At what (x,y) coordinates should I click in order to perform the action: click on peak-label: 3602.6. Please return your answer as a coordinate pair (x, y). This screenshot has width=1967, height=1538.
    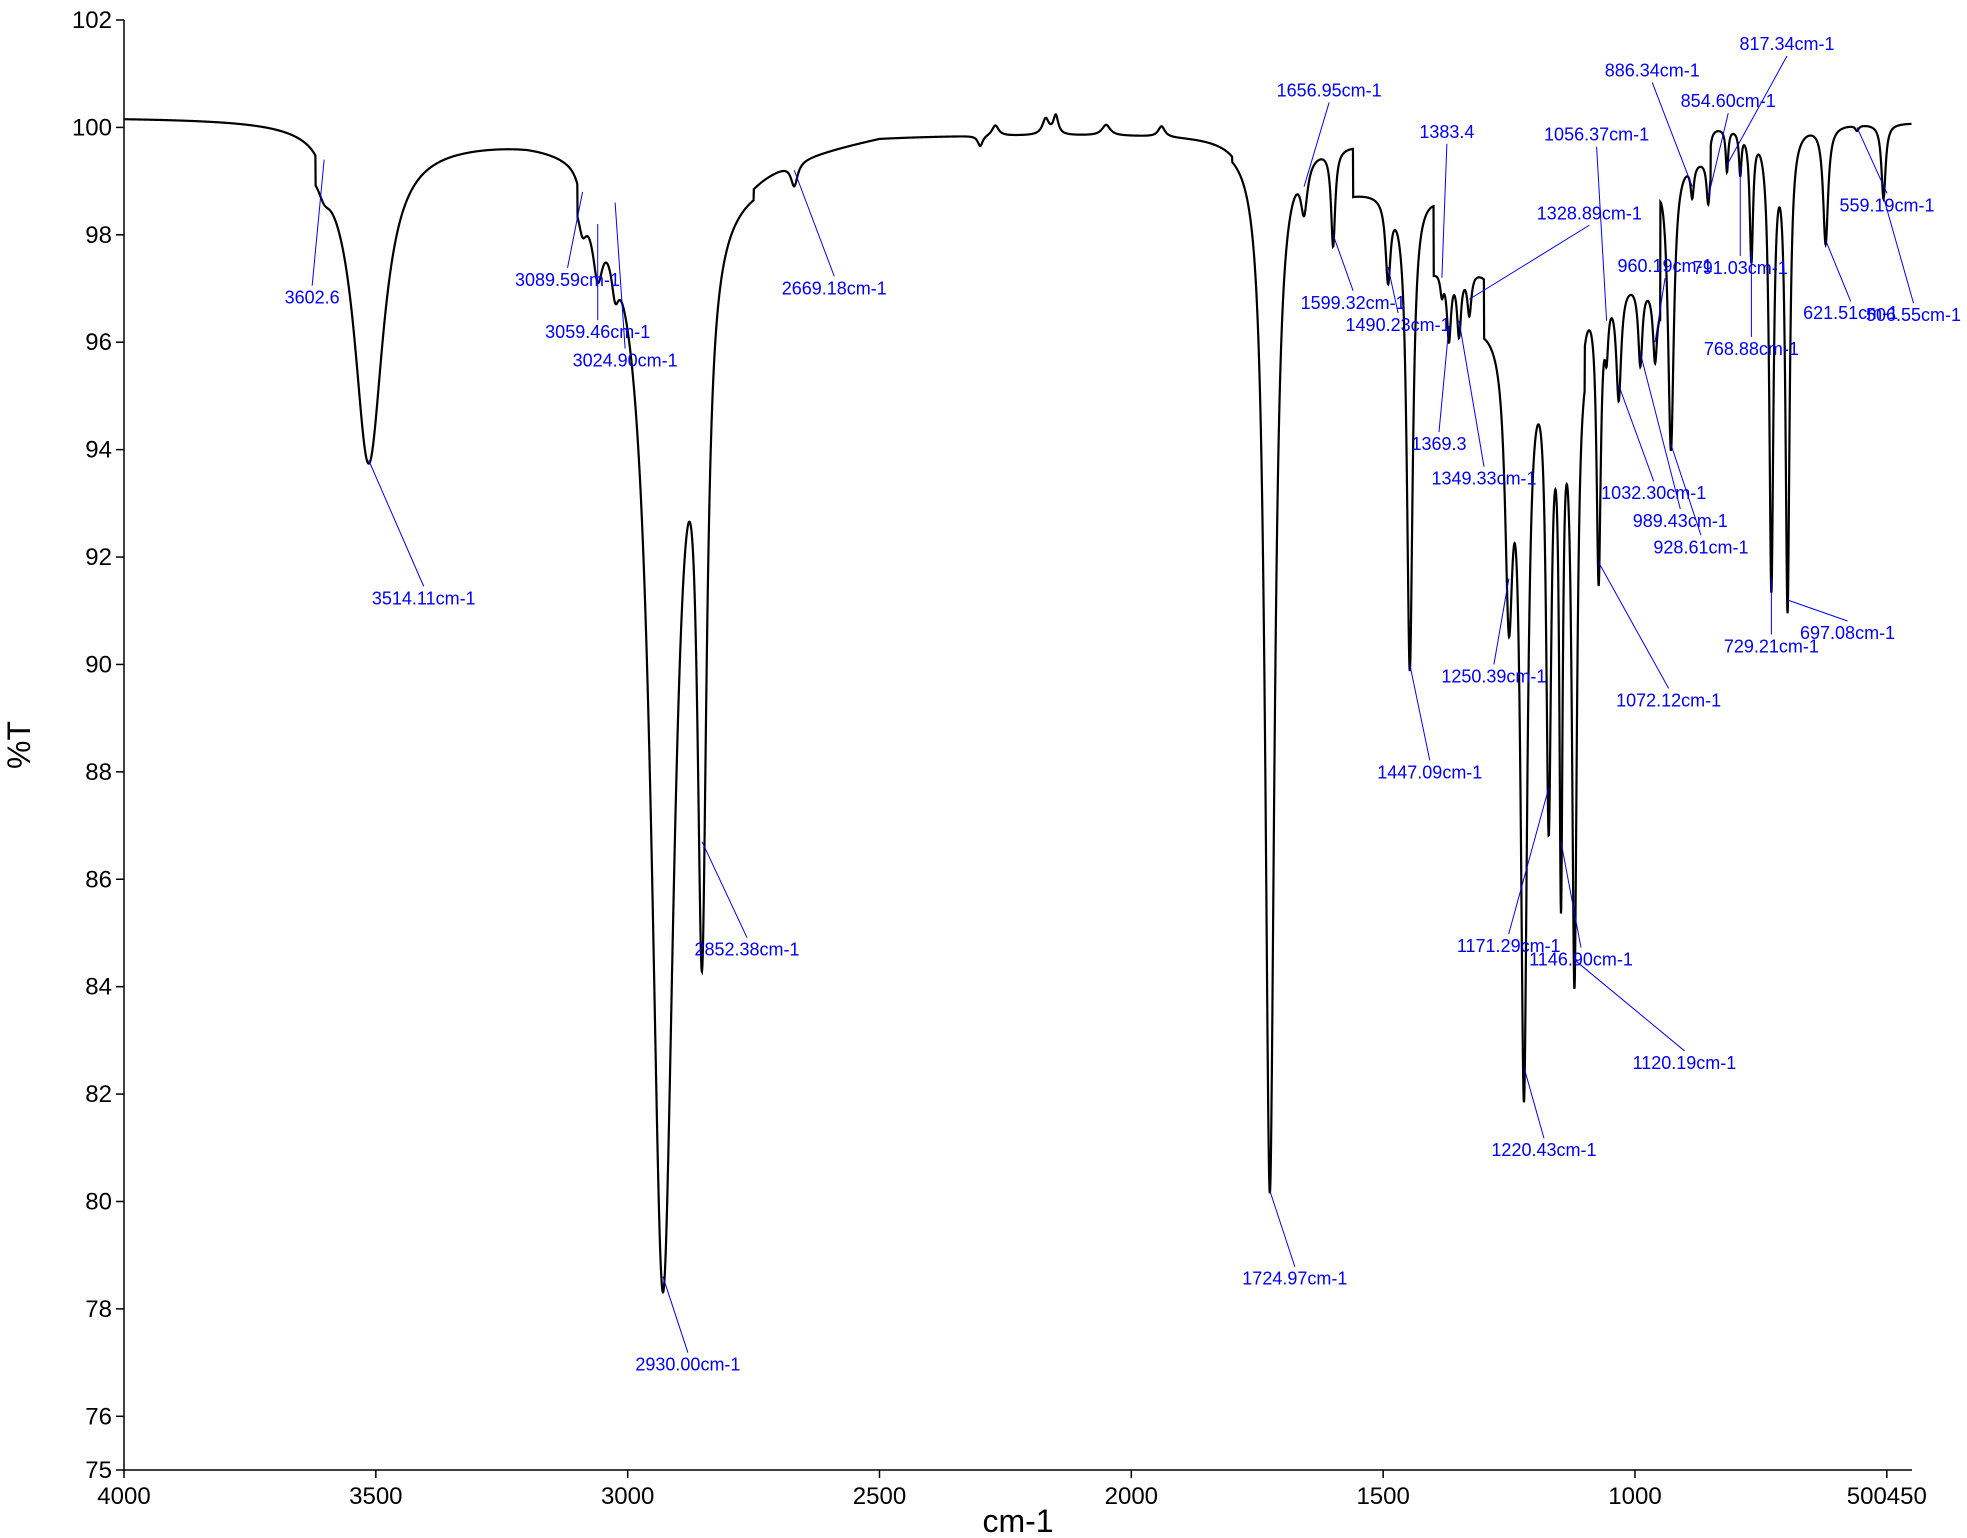
    Looking at the image, I should click on (312, 298).